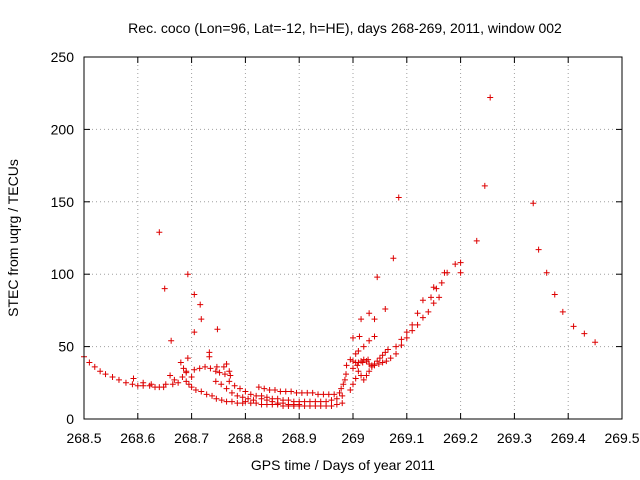 The height and width of the screenshot is (480, 640). Describe the element at coordinates (83, 438) in the screenshot. I see `x-tick-label: 268.5` at that location.